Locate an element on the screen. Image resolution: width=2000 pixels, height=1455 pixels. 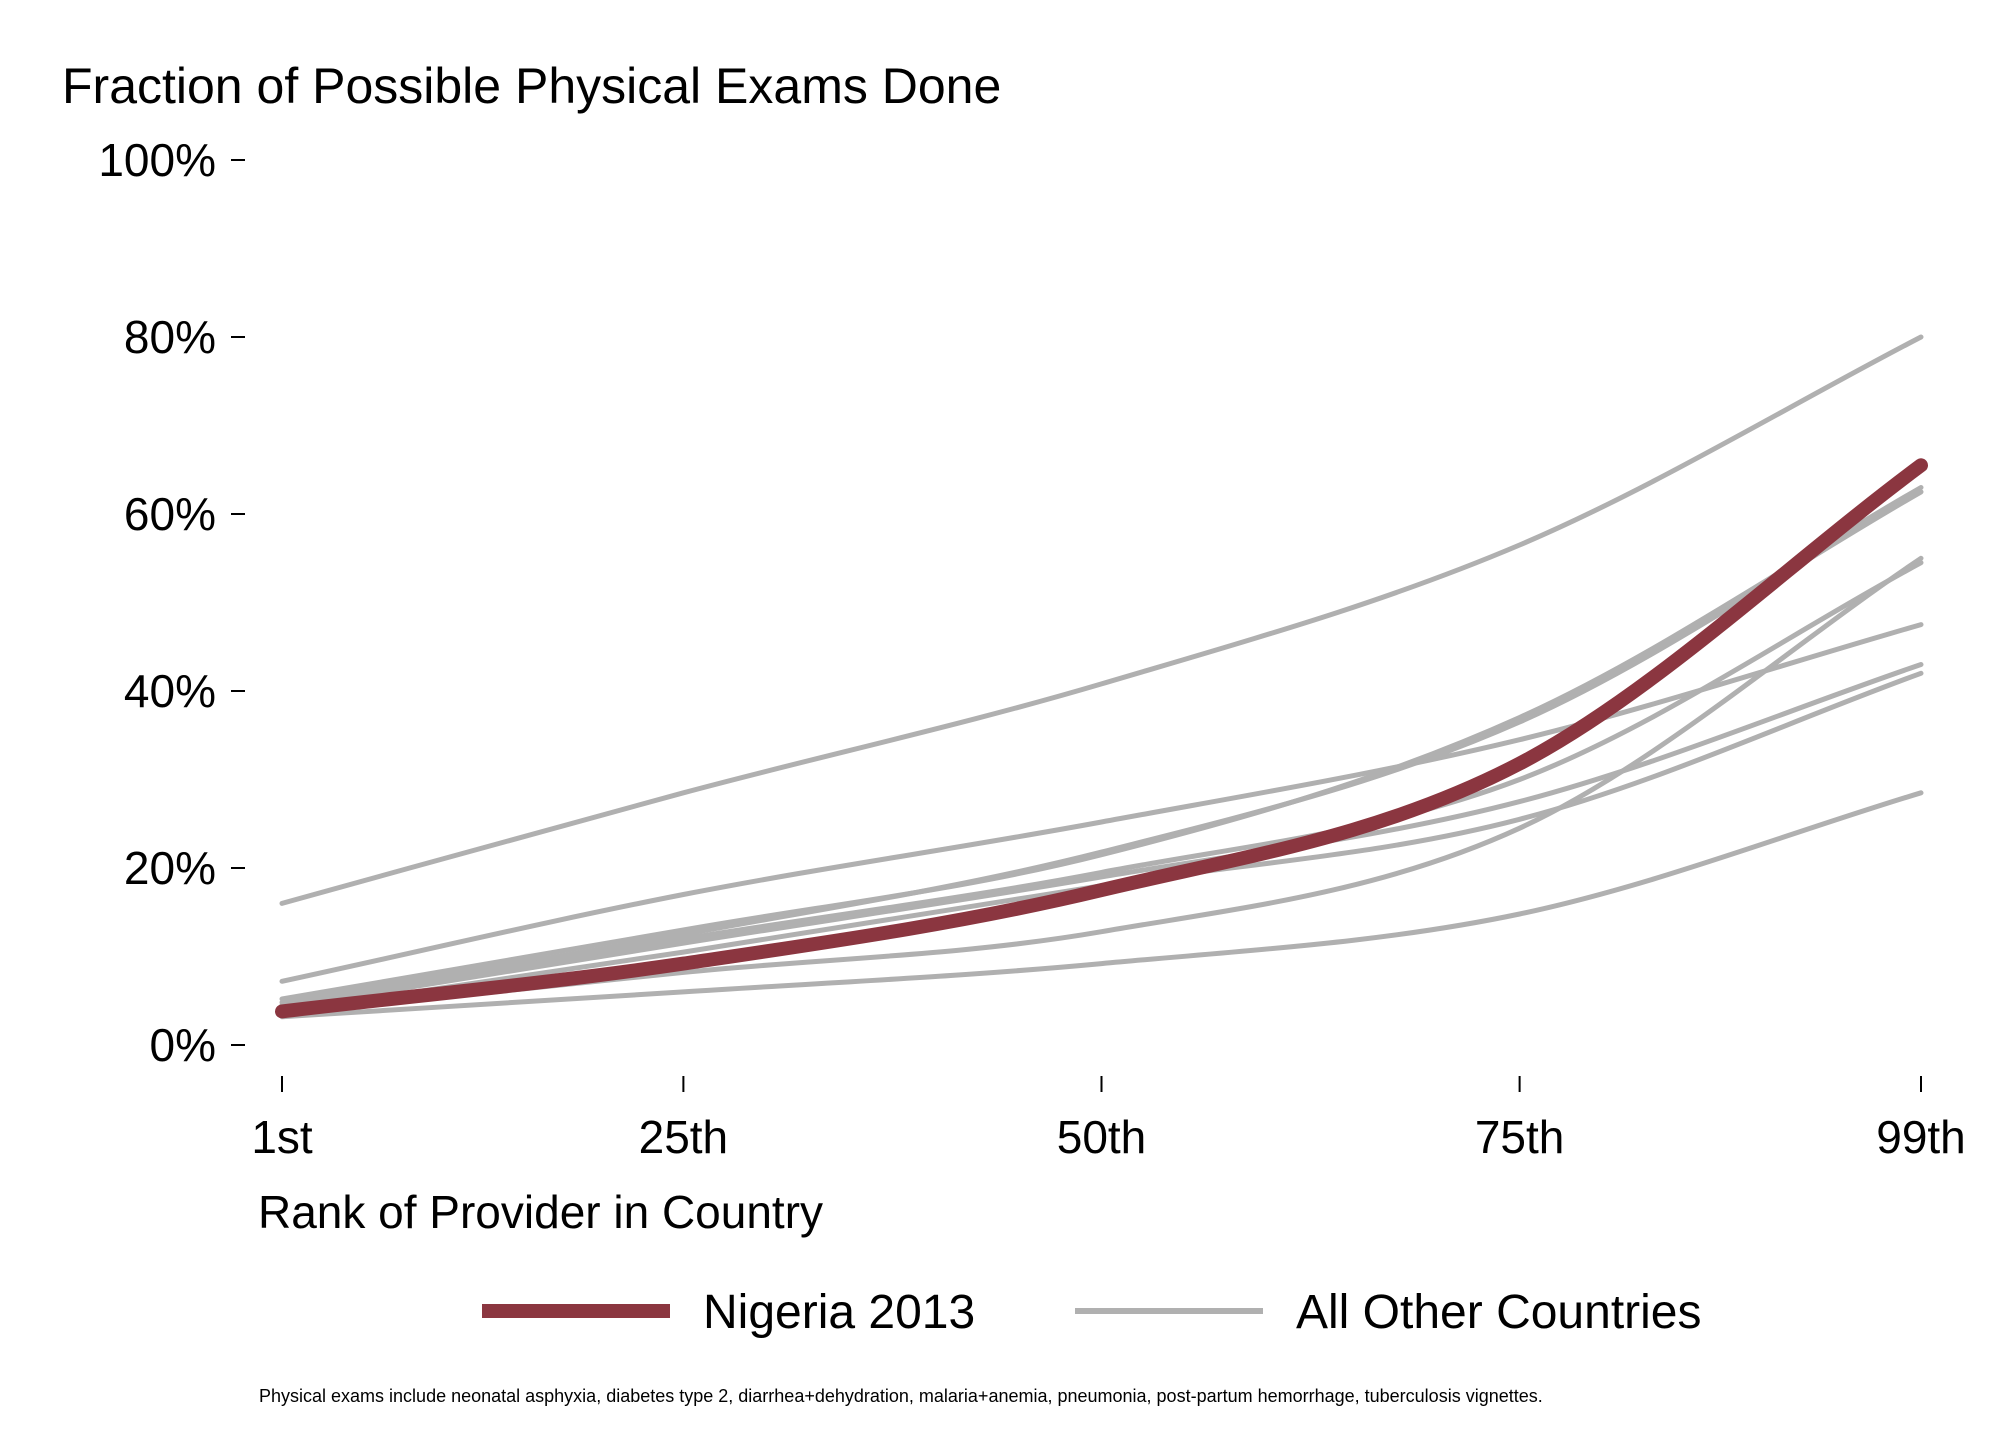
legend-label-nigeria: Nigeria 2013 is located at coordinates (839, 1312).